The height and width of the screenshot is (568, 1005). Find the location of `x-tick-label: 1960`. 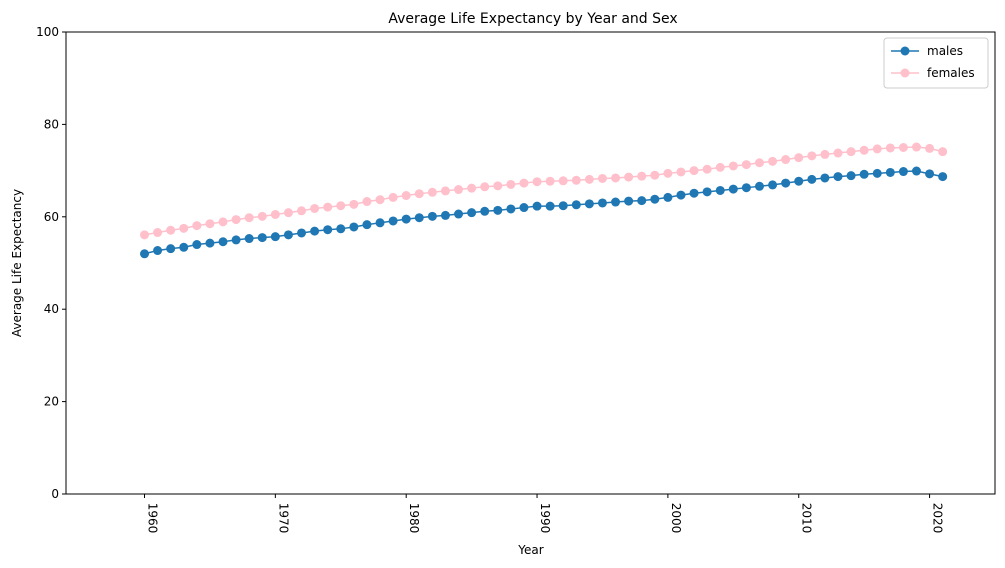

x-tick-label: 1960 is located at coordinates (153, 518).